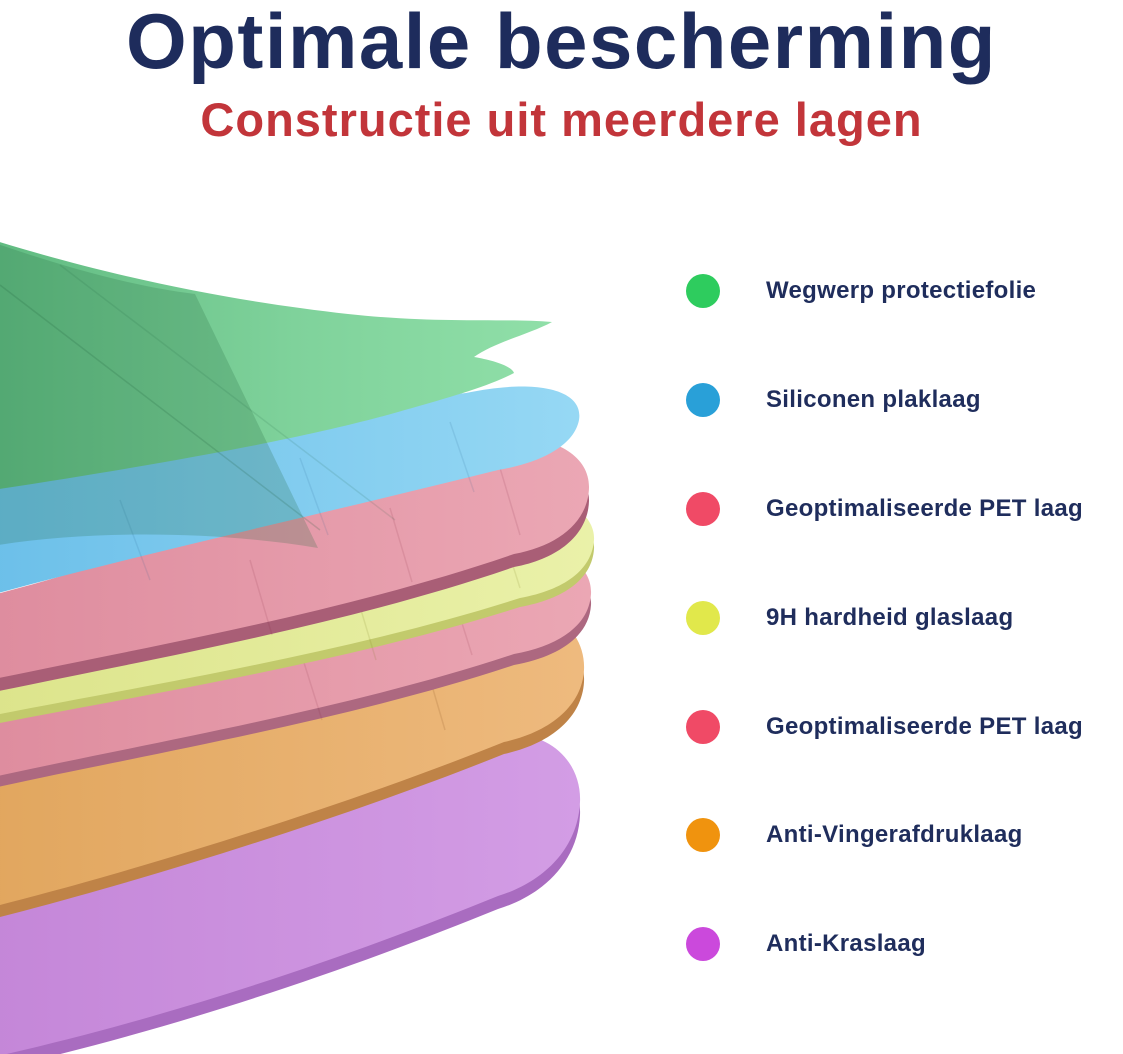 This screenshot has width=1123, height=1054. I want to click on page-title: Optimale bescherming, so click(561, 42).